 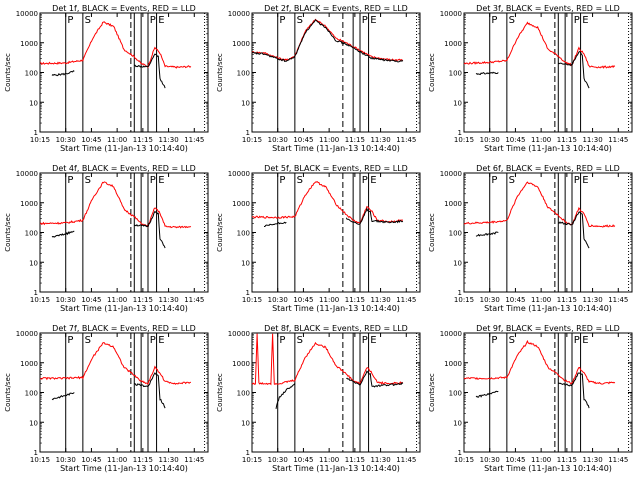 What do you see at coordinates (336, 8) in the screenshot?
I see `panel-title: Det 2f, BLACK = Events, RED = LLD` at bounding box center [336, 8].